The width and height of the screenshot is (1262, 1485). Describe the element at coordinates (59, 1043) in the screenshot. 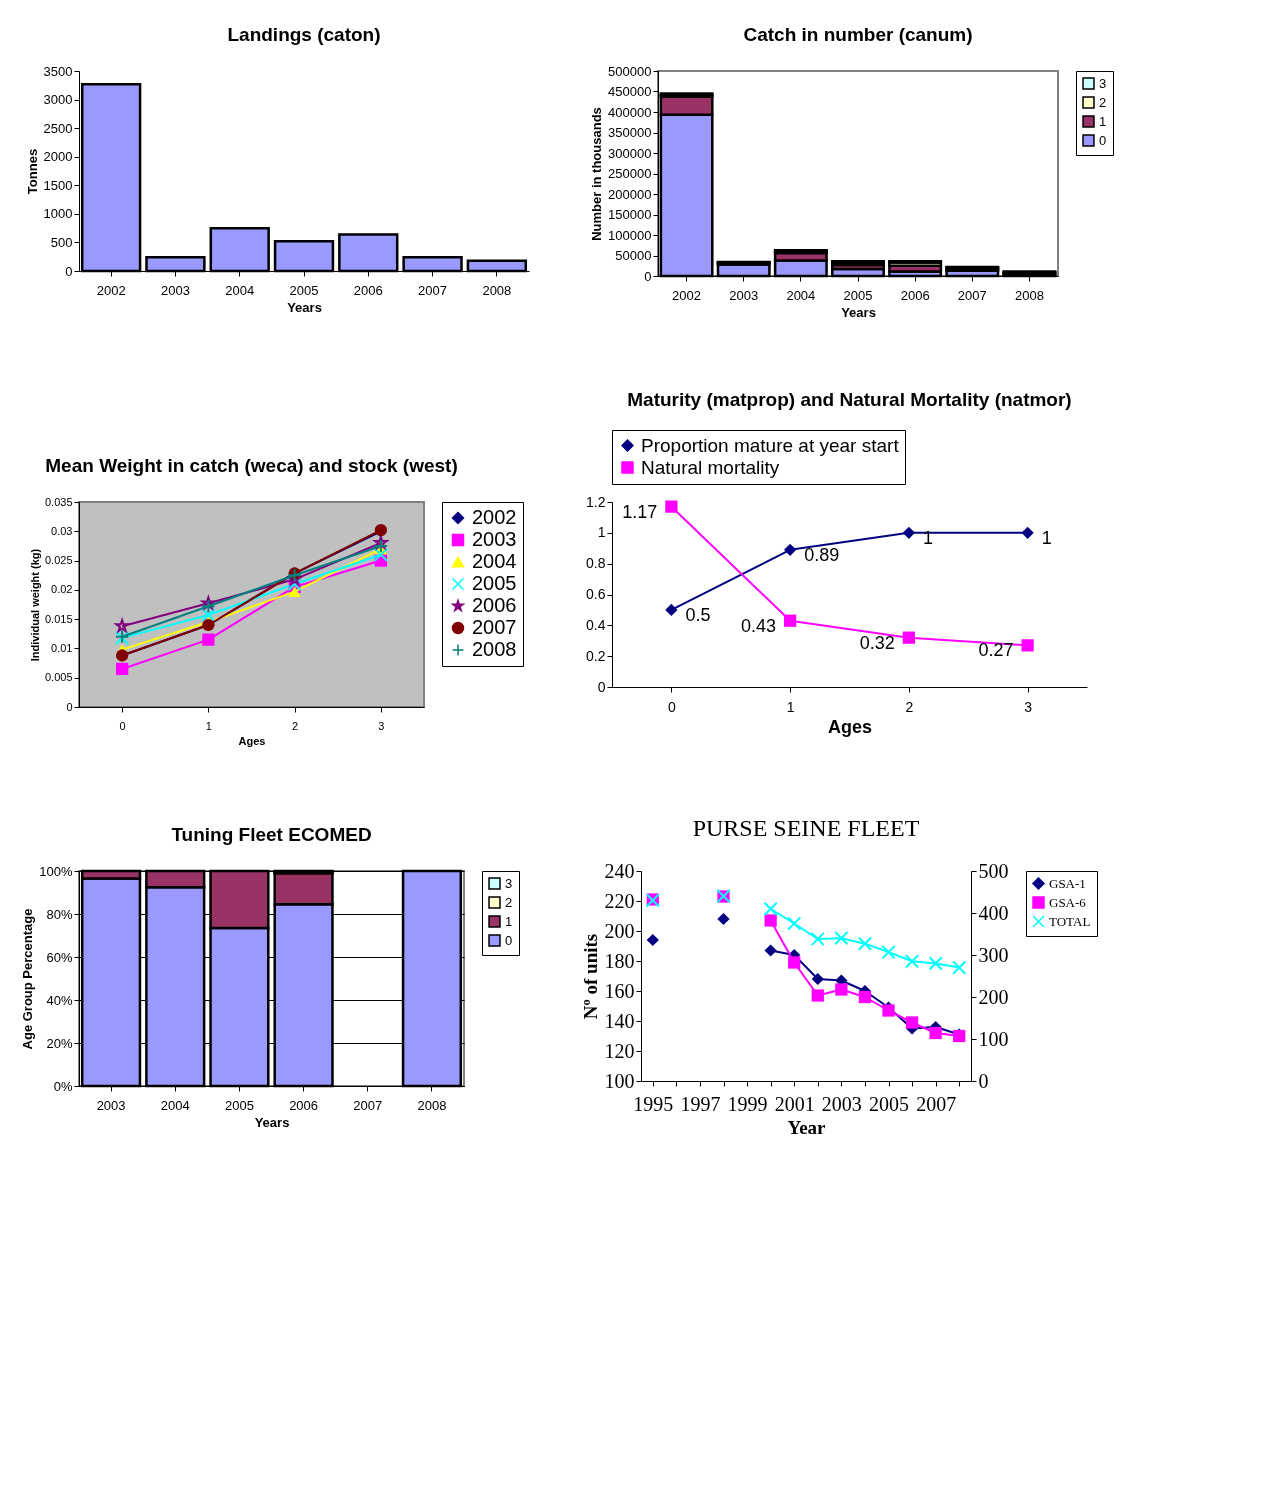

I see `y-tick-label: 20%` at that location.